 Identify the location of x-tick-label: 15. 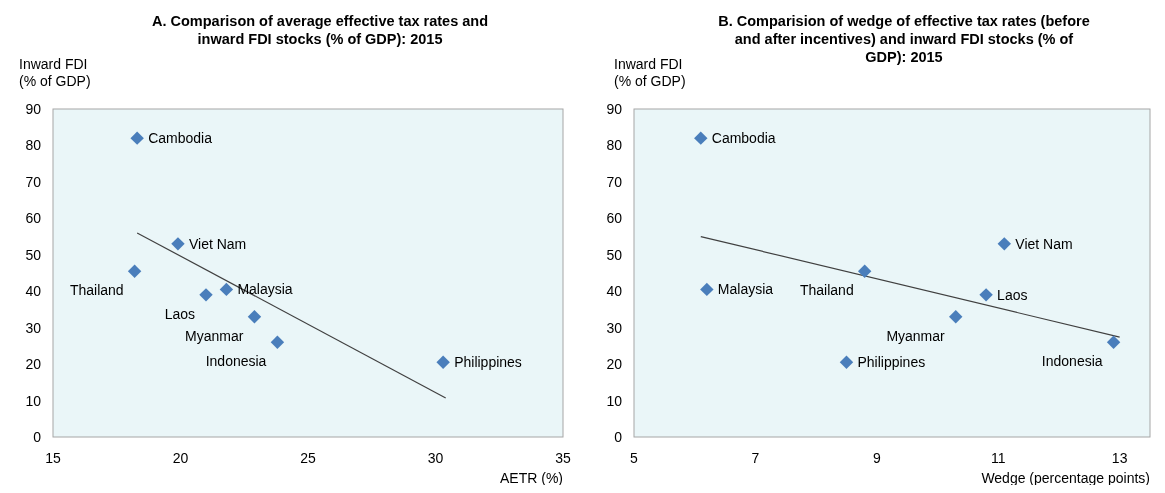
(53, 458).